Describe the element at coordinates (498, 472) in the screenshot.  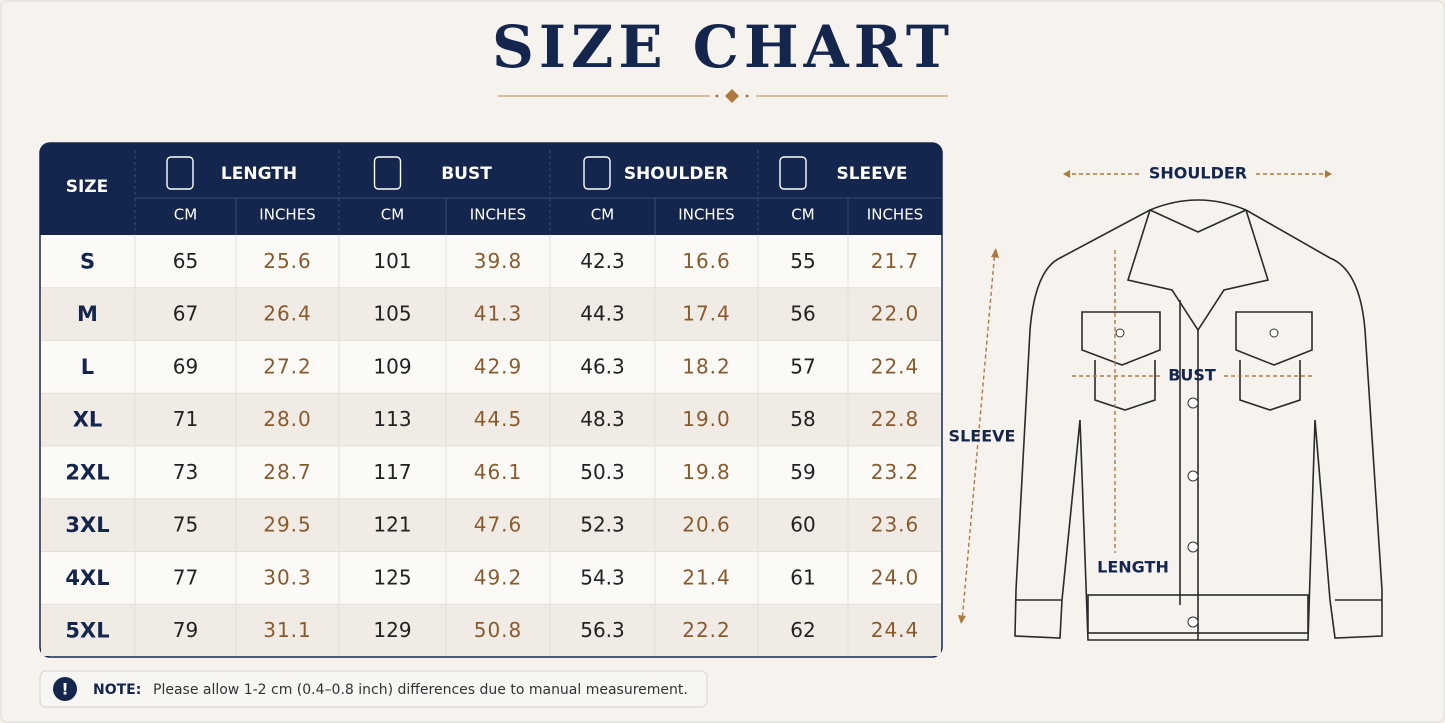
I see `measurement: 46.1` at that location.